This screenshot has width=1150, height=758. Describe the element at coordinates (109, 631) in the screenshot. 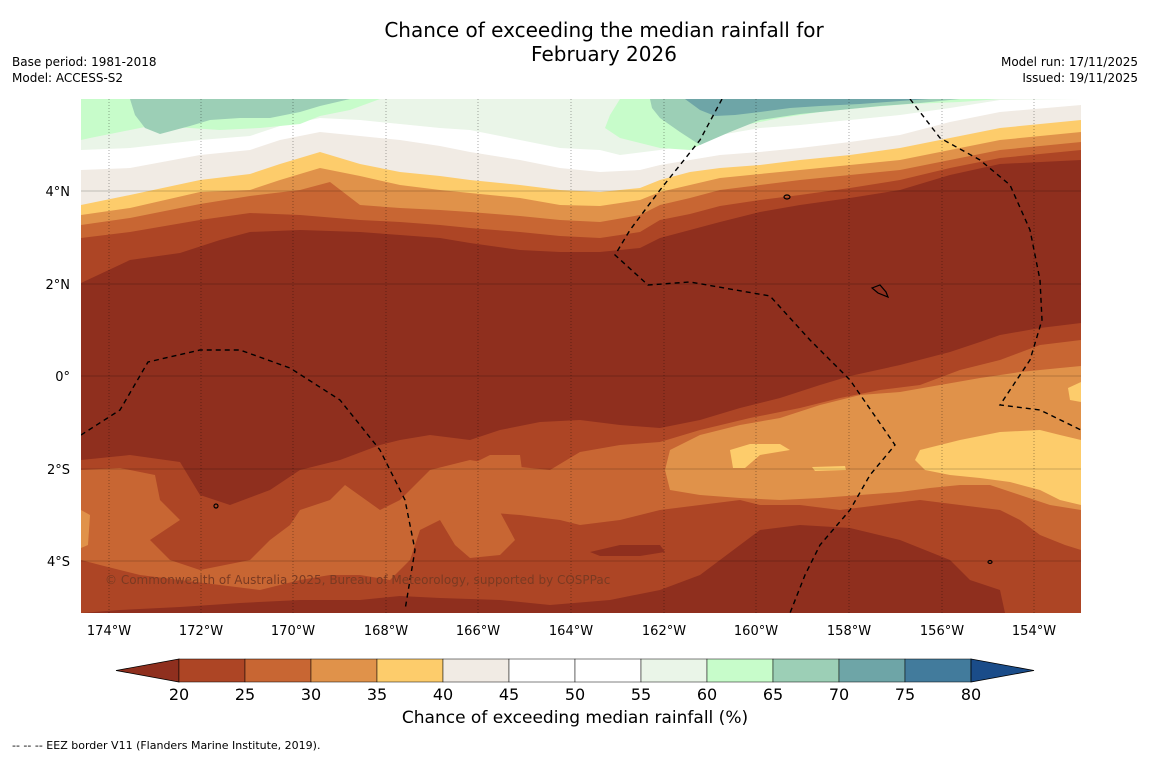

I see `lon-label: 174°W` at that location.